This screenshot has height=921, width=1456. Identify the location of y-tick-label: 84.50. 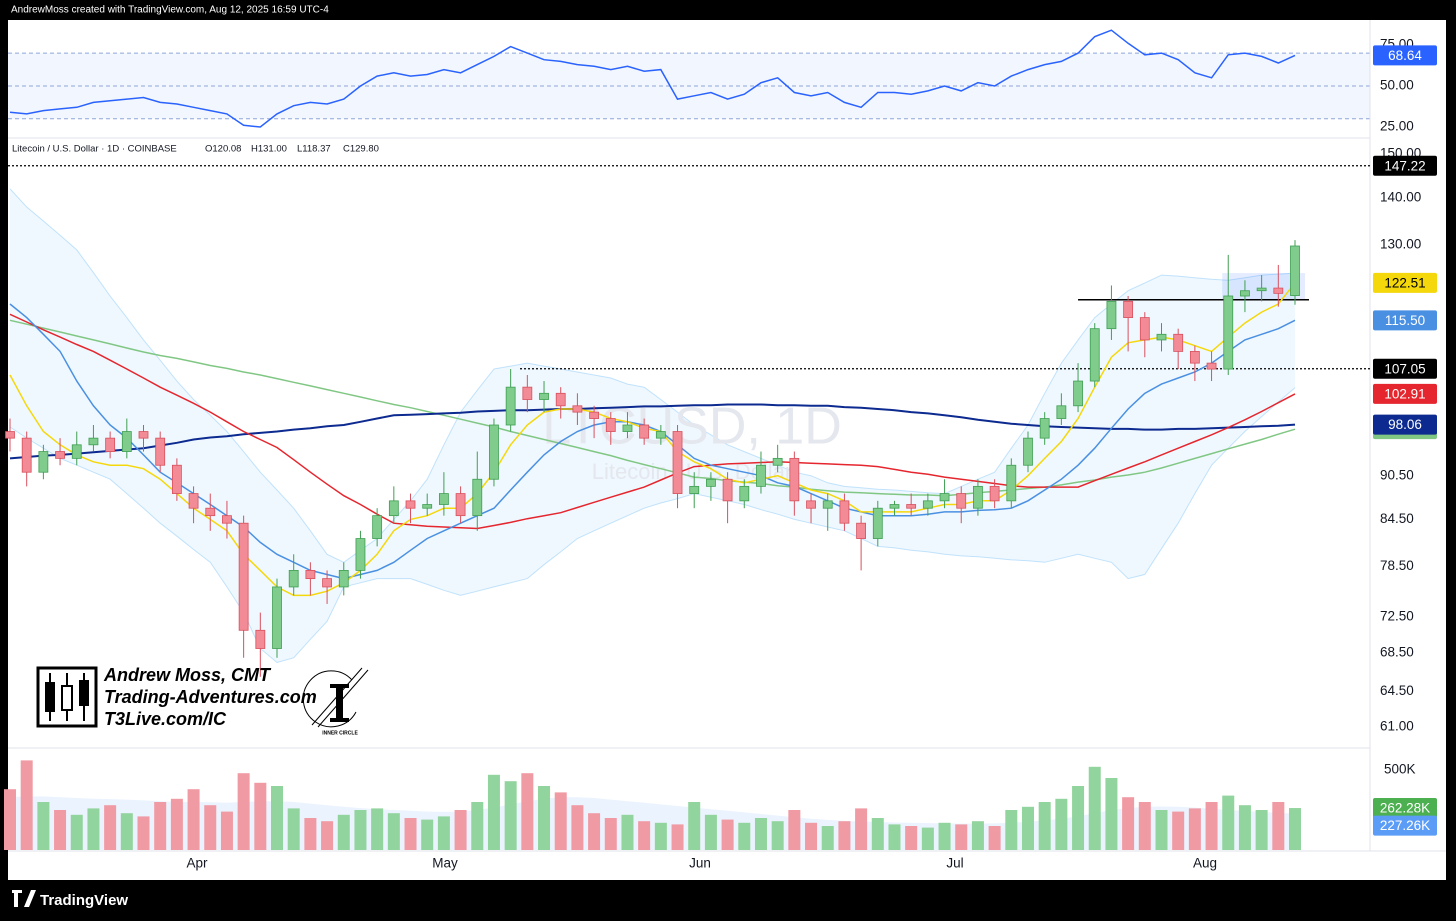
(1397, 518).